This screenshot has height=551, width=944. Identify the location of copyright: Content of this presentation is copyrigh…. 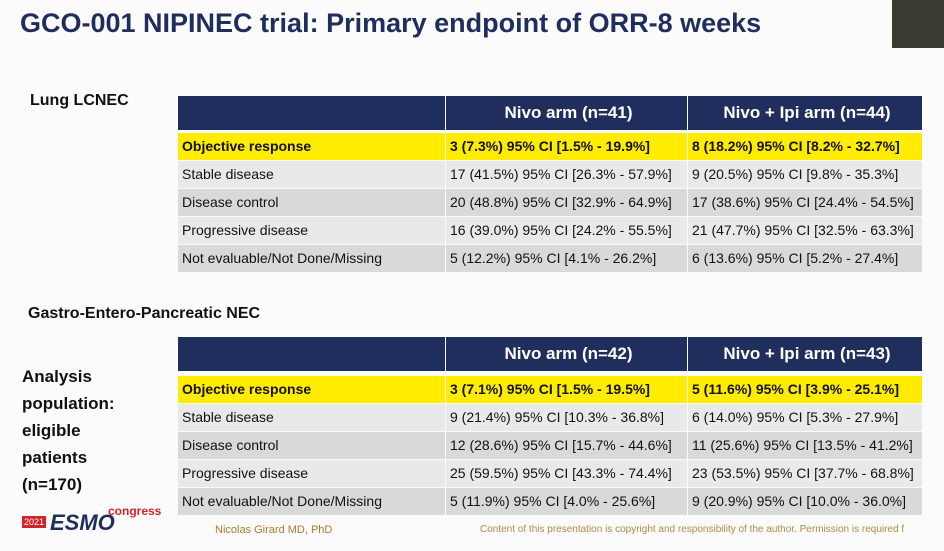
(692, 529).